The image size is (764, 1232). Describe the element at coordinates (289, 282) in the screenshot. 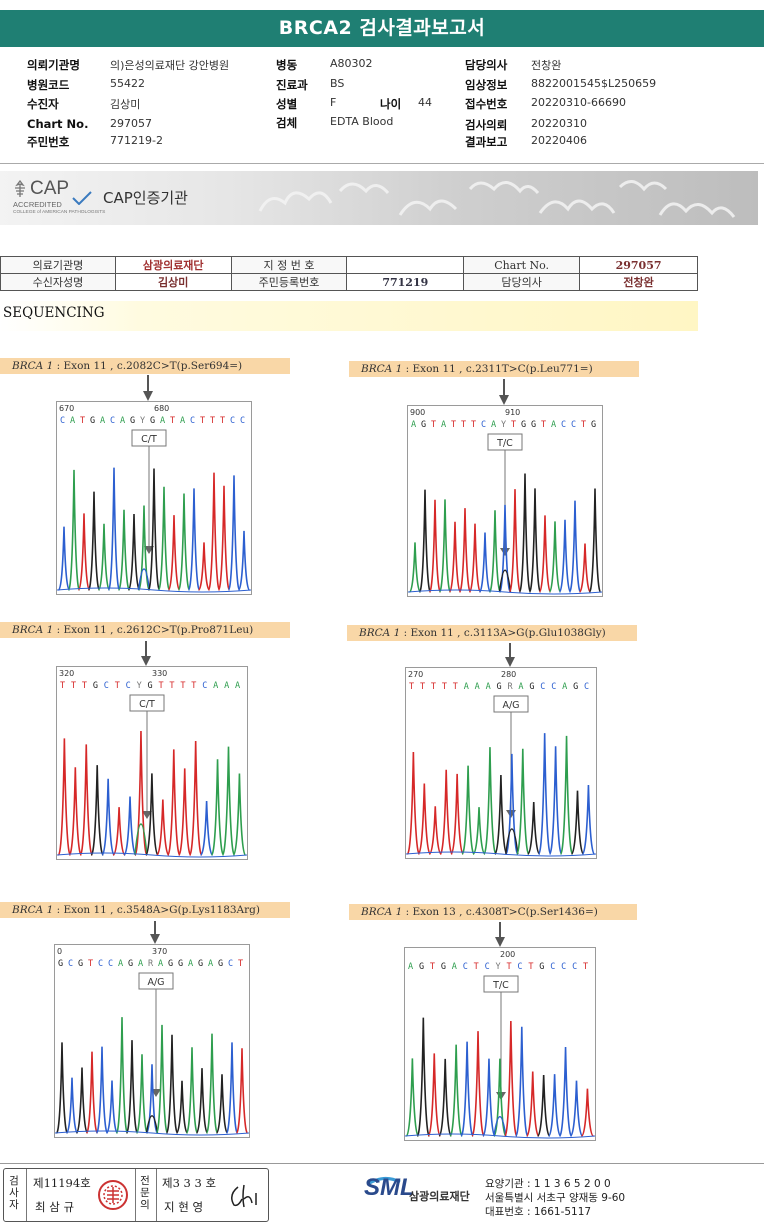

I see `table-cell: 주민등록번호` at that location.